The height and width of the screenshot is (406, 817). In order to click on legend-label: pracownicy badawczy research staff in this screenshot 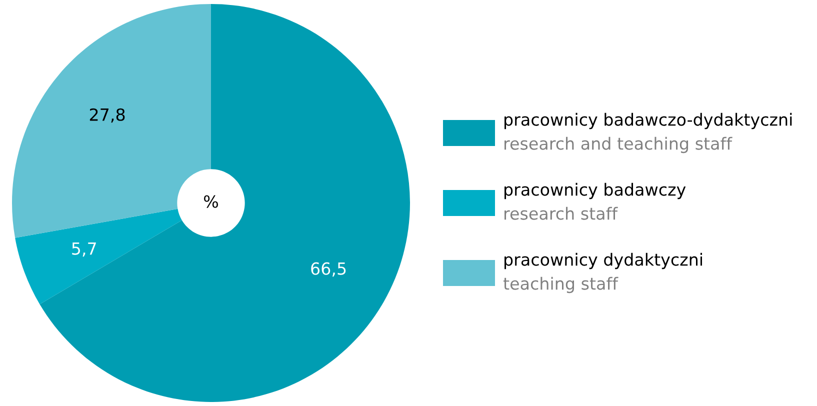, I will do `click(595, 201)`.